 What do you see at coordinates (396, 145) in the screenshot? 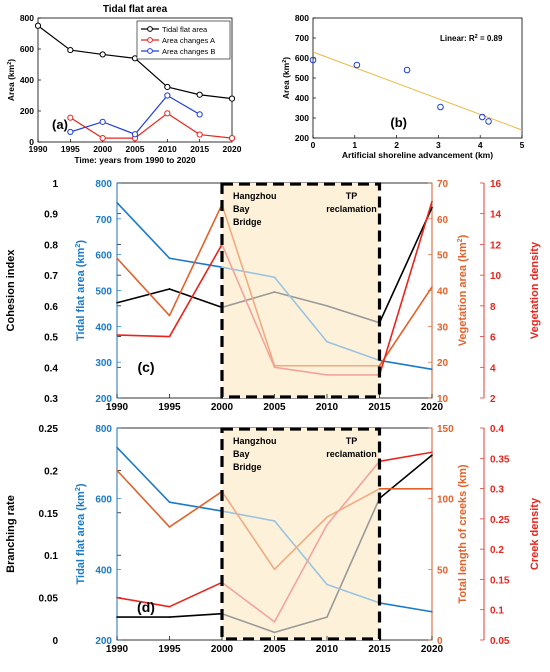
I see `x-tick-label: 2` at bounding box center [396, 145].